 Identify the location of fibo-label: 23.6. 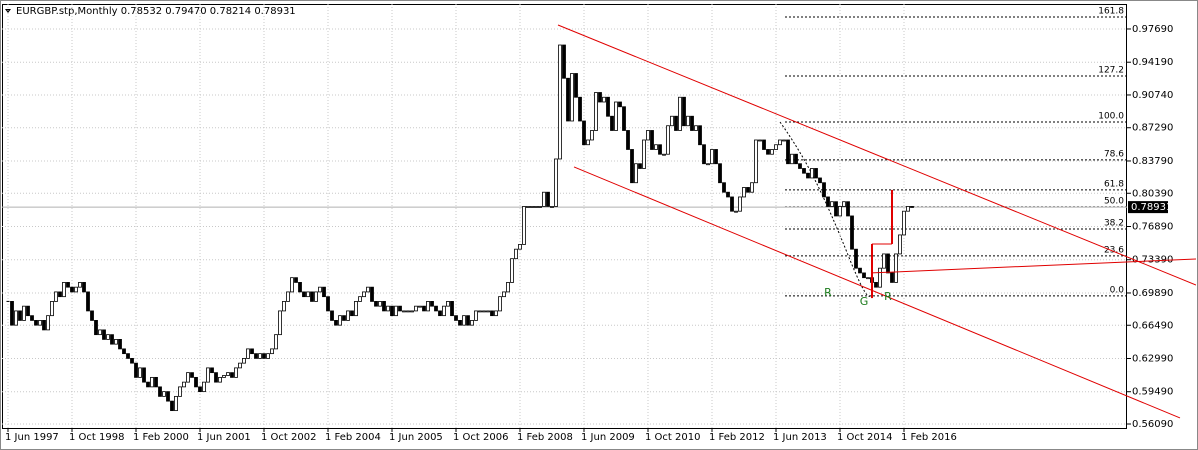
(1114, 250).